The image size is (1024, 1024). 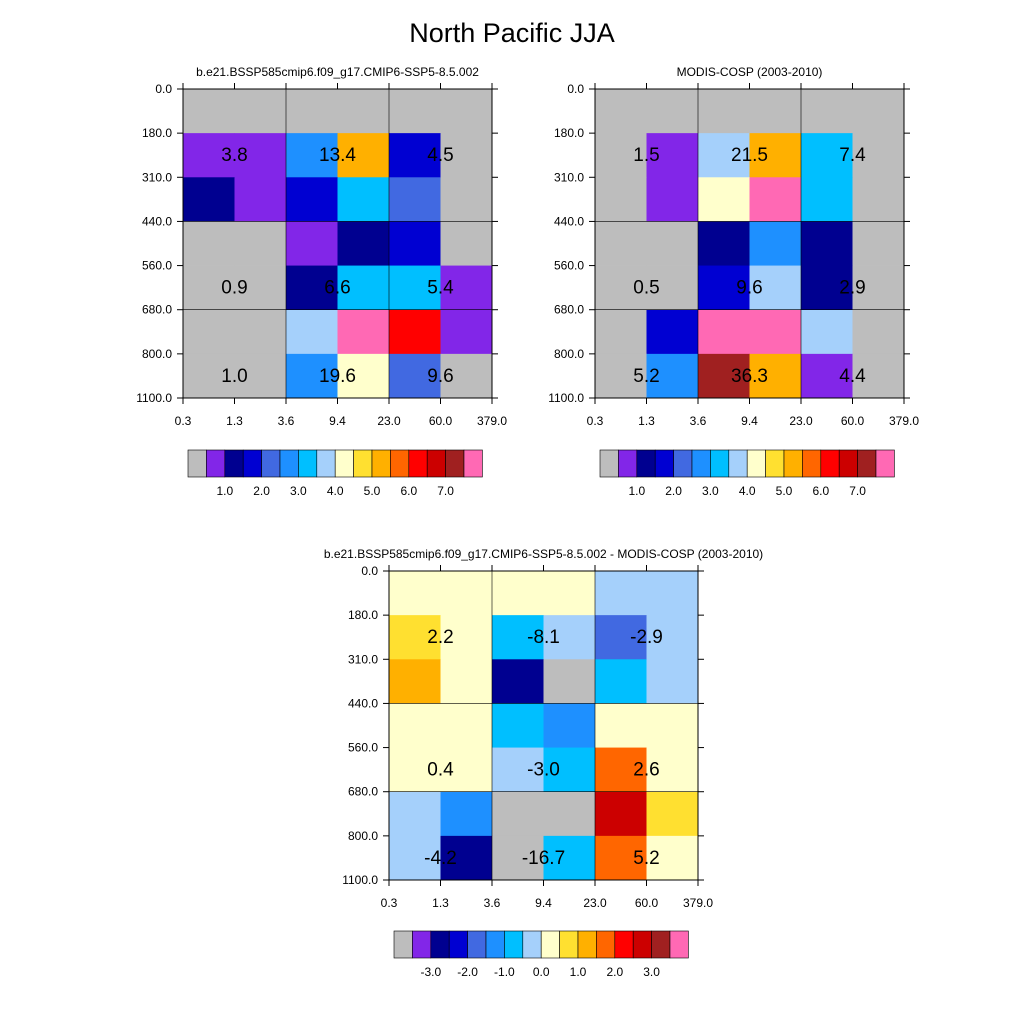 What do you see at coordinates (595, 903) in the screenshot?
I see `x-tick-label: 23.0` at bounding box center [595, 903].